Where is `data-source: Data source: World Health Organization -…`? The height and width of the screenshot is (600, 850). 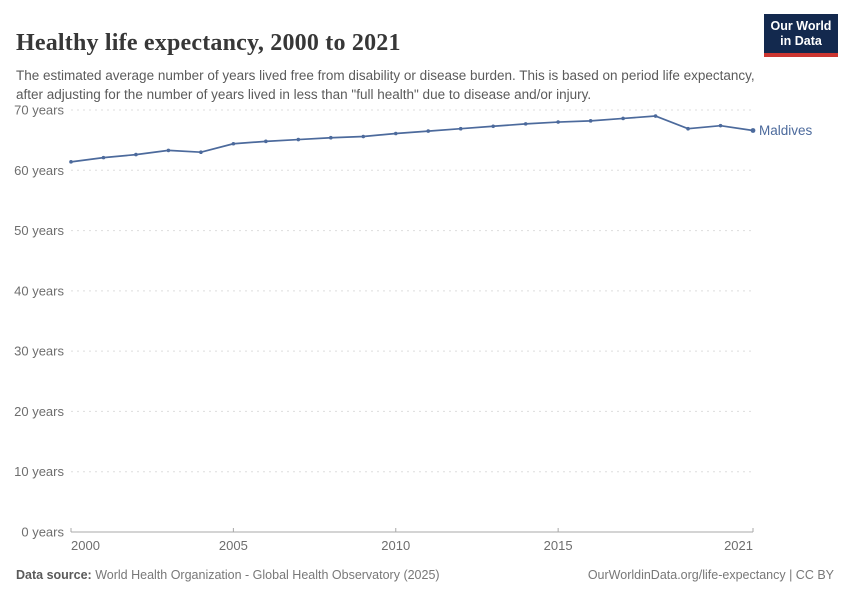 data-source: Data source: World Health Organization -… is located at coordinates (228, 575).